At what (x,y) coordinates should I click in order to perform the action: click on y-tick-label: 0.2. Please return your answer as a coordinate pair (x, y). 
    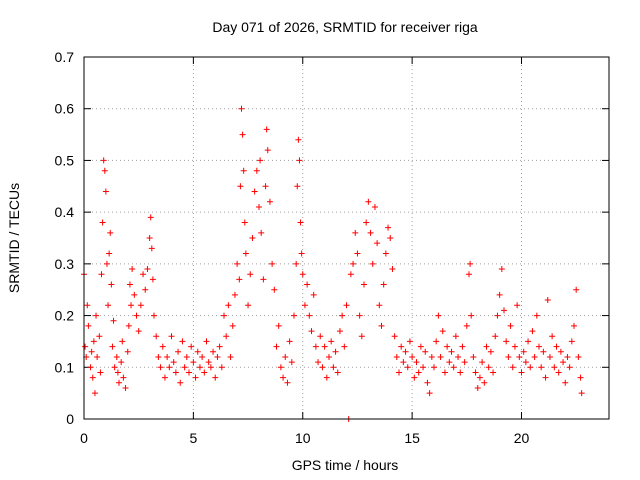
    Looking at the image, I should click on (65, 316).